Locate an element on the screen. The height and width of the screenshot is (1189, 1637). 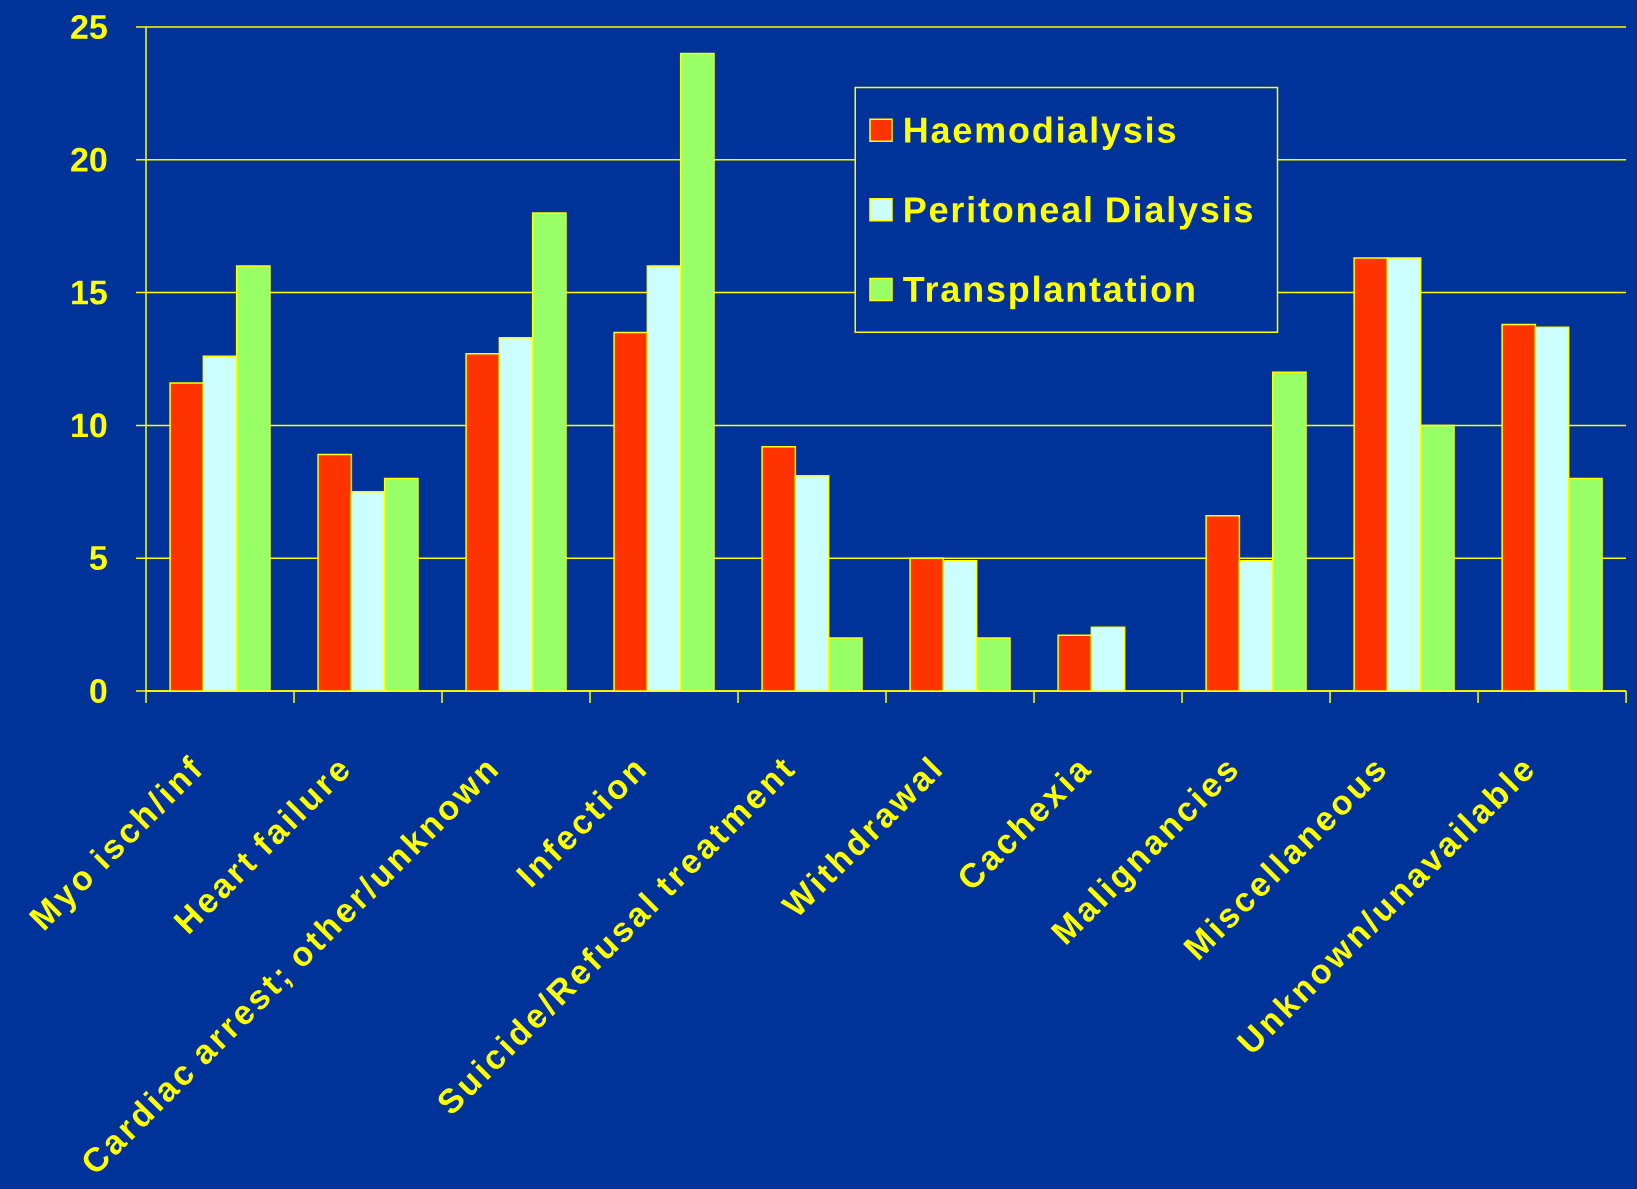
y-tick-label: 25 is located at coordinates (89, 27).